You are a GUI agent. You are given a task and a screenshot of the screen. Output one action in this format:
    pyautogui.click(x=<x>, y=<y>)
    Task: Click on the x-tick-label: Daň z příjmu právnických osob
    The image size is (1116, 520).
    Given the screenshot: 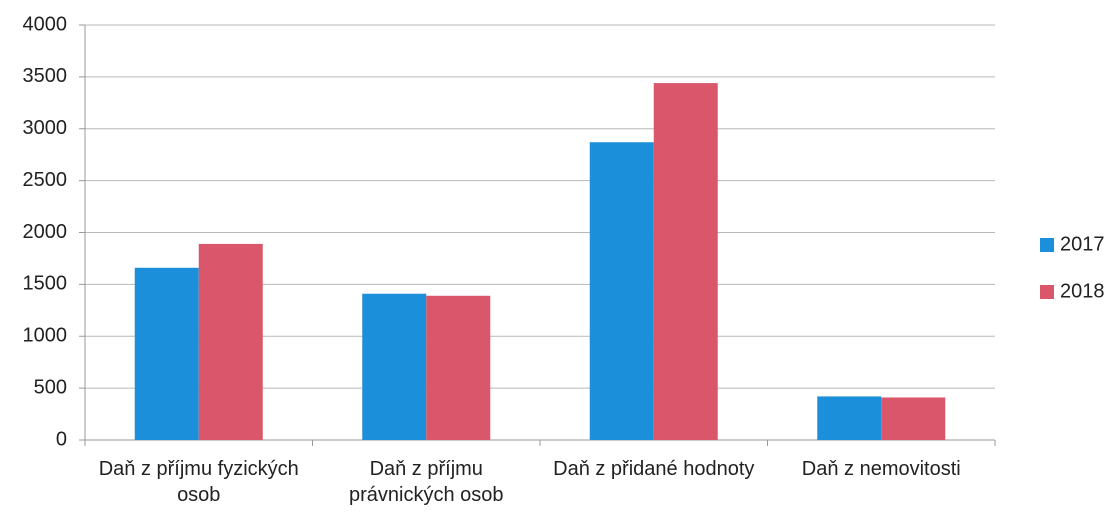 What is the action you would take?
    pyautogui.click(x=426, y=482)
    